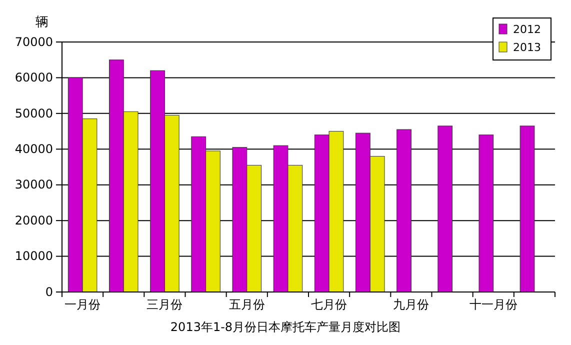  What do you see at coordinates (33, 113) in the screenshot?
I see `y-tick-label: 50000` at bounding box center [33, 113].